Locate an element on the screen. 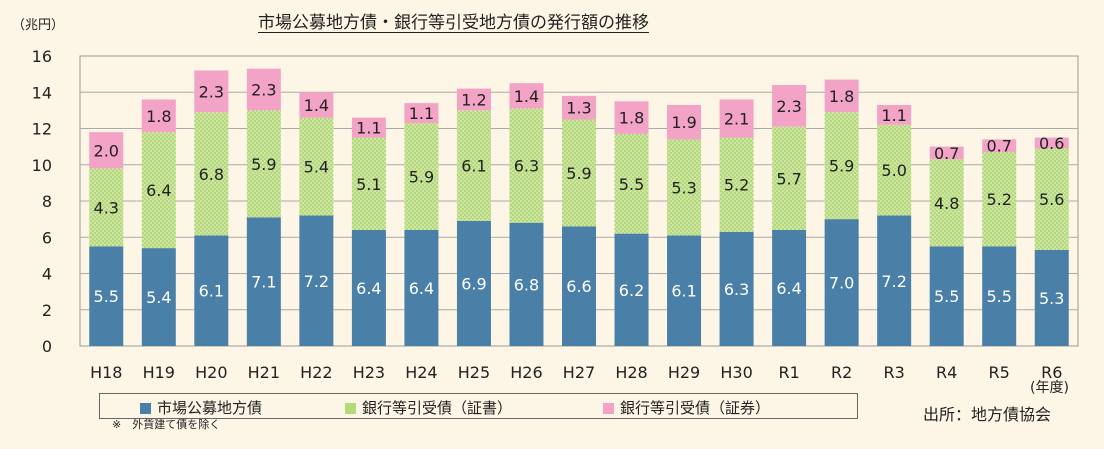 This screenshot has width=1104, height=449. y-tick-label: 0 is located at coordinates (47, 346).